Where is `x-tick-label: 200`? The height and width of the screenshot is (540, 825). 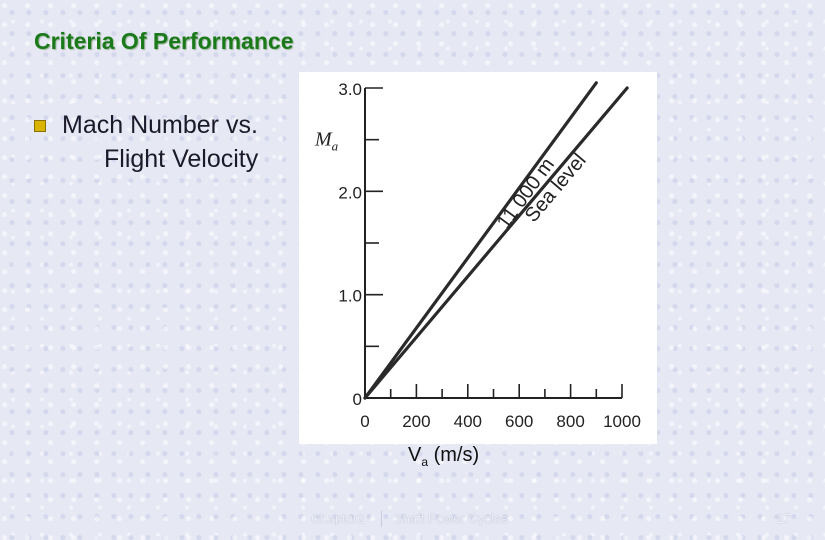
x-tick-label: 200 is located at coordinates (416, 421).